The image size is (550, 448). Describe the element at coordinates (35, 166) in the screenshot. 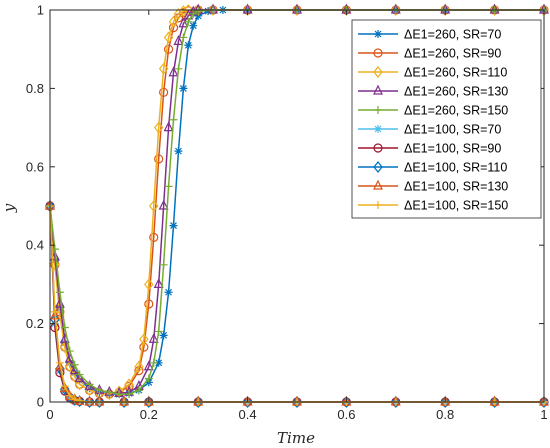

I see `y-tick-label: 0.6` at that location.